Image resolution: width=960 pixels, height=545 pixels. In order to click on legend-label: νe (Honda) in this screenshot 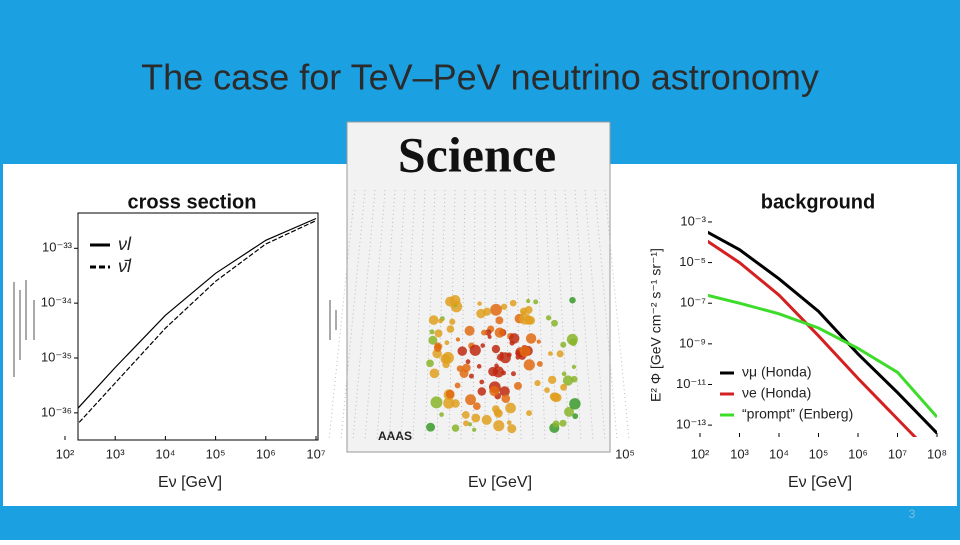, I will do `click(776, 393)`.